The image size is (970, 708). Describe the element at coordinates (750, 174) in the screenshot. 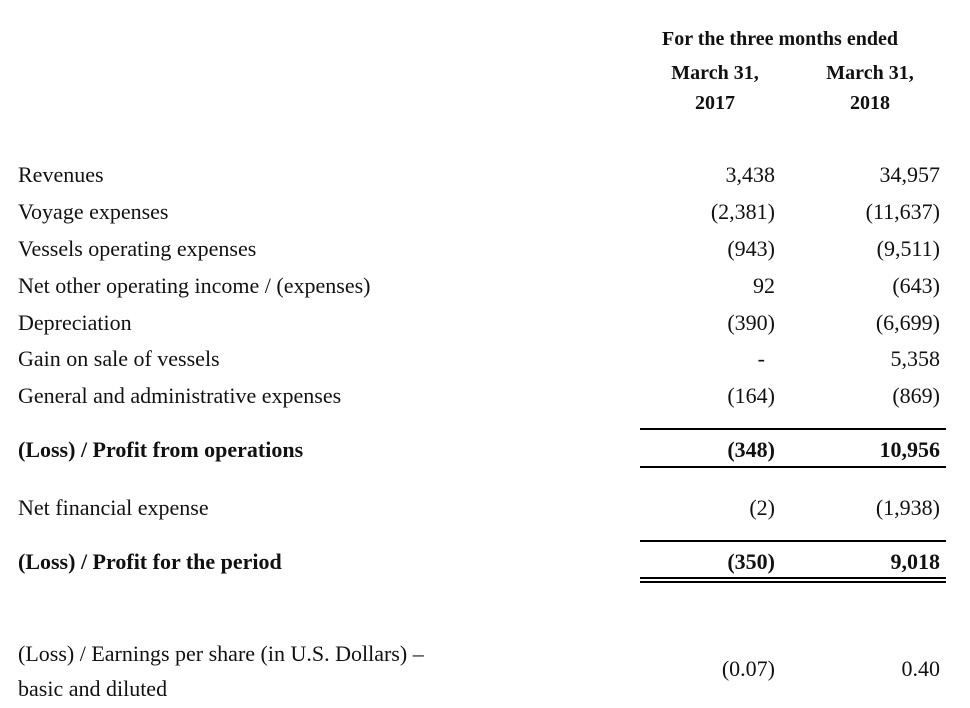

I see `row-value-2017-revenues: 3,438` at that location.